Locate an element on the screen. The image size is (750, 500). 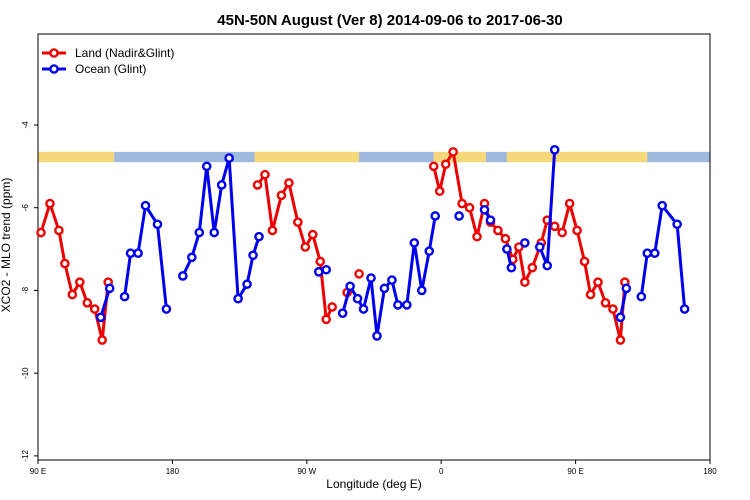
x-tick-label-1: 180 is located at coordinates (173, 471).